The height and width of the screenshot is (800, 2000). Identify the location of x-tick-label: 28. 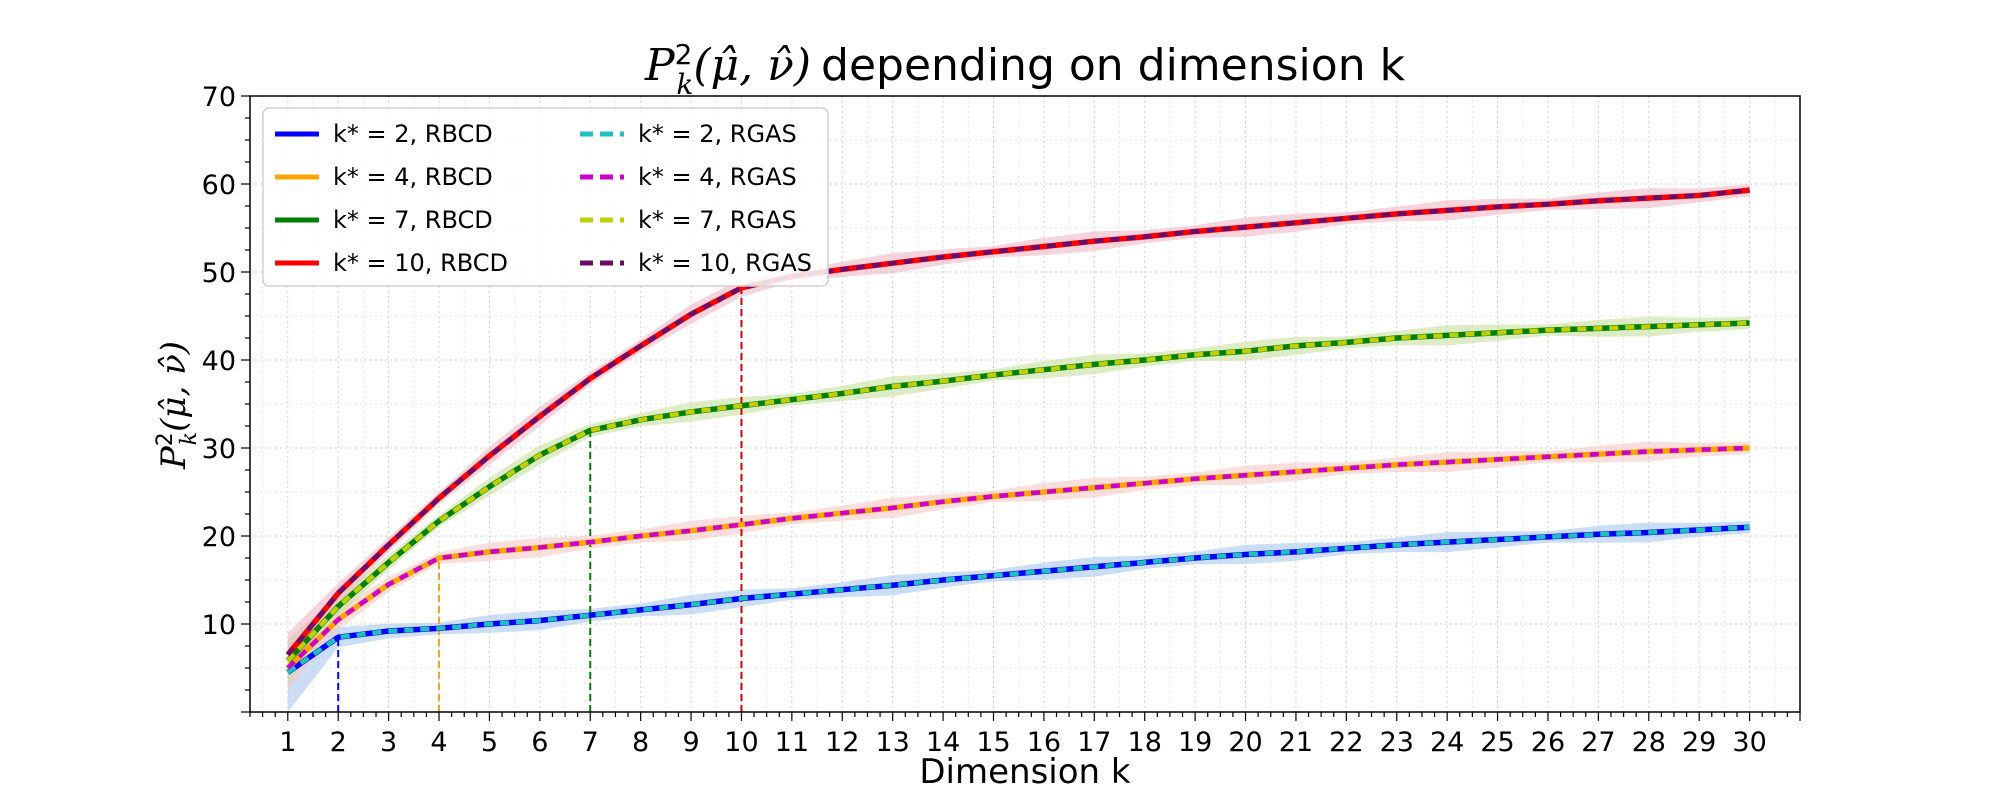
(1649, 742).